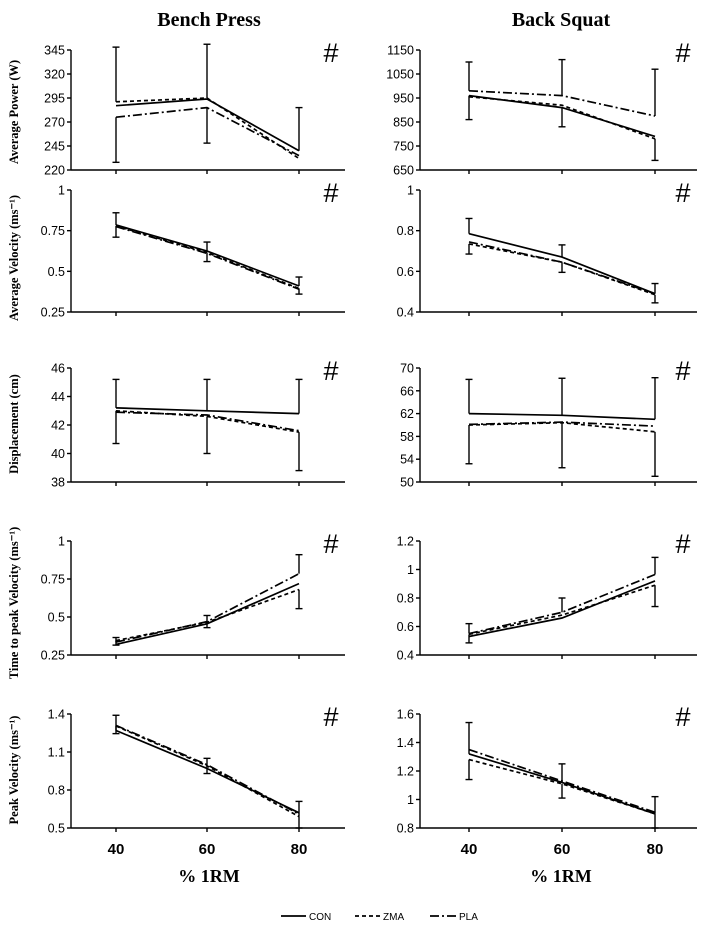 Image resolution: width=712 pixels, height=931 pixels. What do you see at coordinates (561, 876) in the screenshot?
I see `xlabel-back-squat: % 1RM` at bounding box center [561, 876].